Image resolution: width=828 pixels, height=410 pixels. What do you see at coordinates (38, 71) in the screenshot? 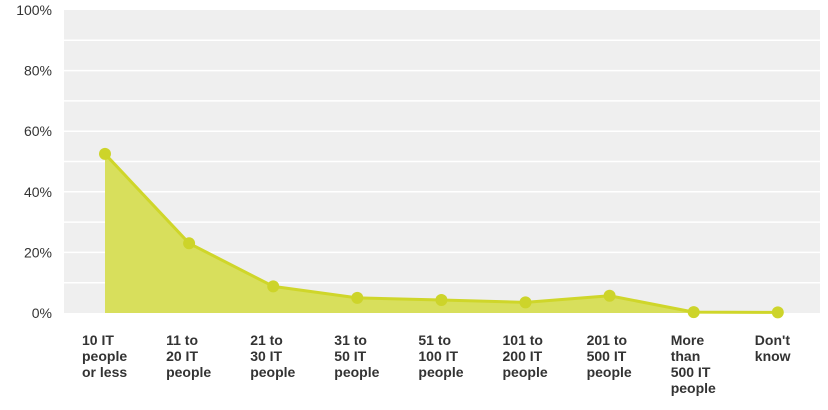
I see `y-tick-label: 80%` at bounding box center [38, 71].